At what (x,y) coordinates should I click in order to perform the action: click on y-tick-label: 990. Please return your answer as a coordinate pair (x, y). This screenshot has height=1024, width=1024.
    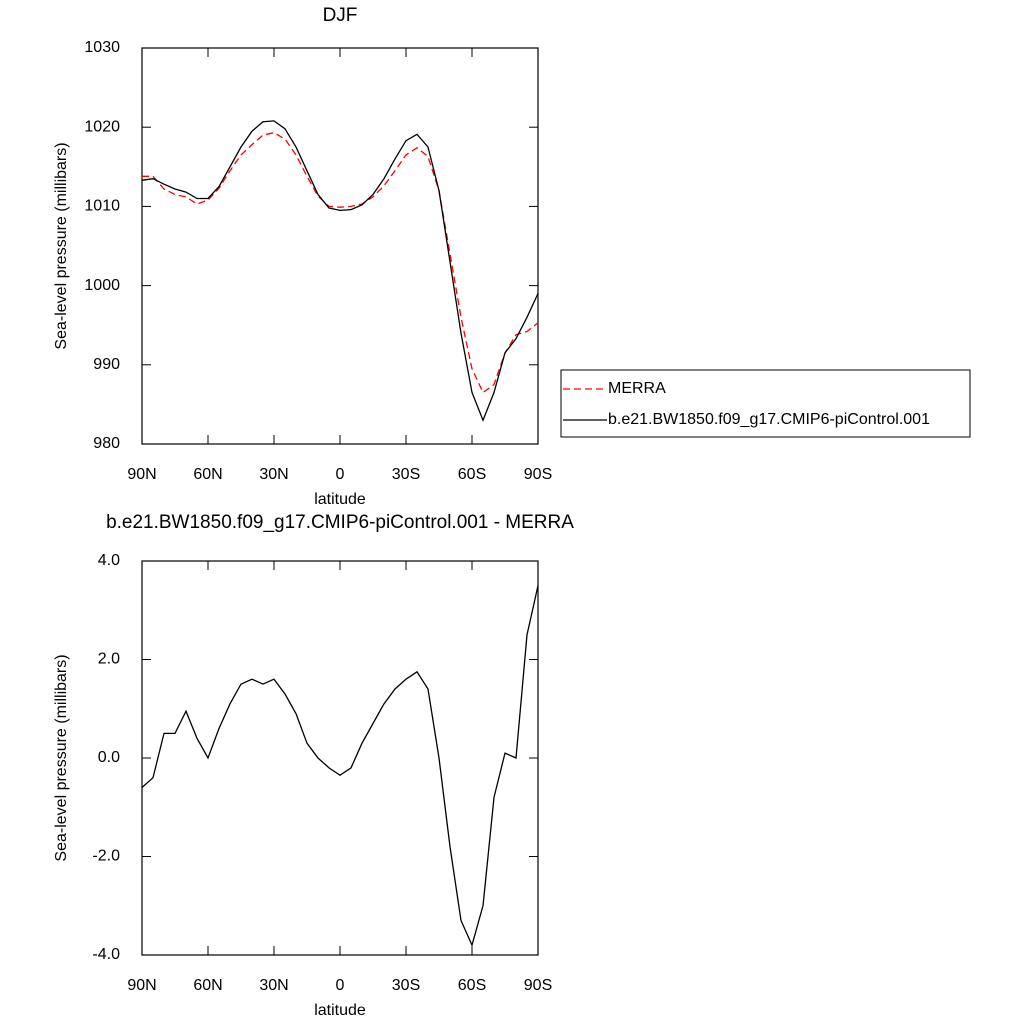
    Looking at the image, I should click on (106, 364).